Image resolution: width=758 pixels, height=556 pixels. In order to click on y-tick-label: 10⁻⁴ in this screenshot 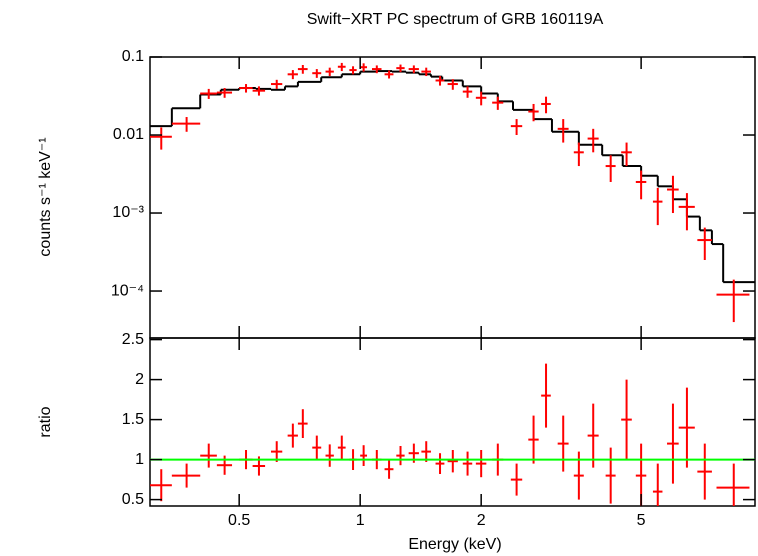, I will do `click(127, 290)`.